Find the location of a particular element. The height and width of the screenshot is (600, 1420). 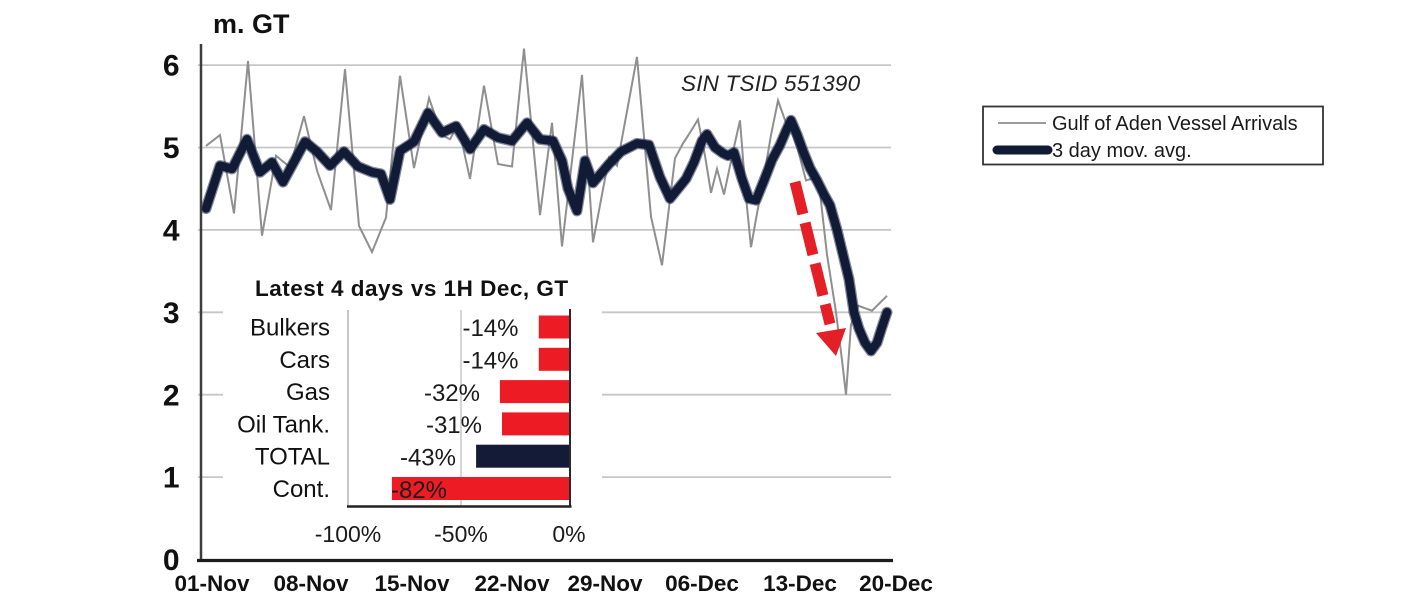

svg-text: -50% is located at coordinates (461, 534).